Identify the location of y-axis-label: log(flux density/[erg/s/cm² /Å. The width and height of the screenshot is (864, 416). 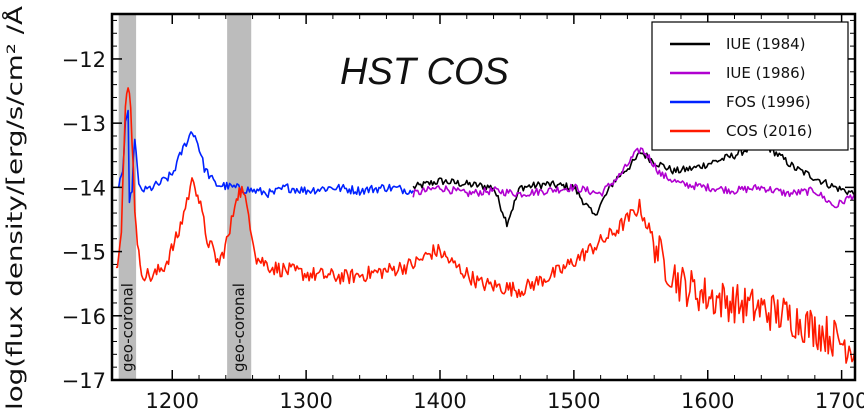
(14, 207).